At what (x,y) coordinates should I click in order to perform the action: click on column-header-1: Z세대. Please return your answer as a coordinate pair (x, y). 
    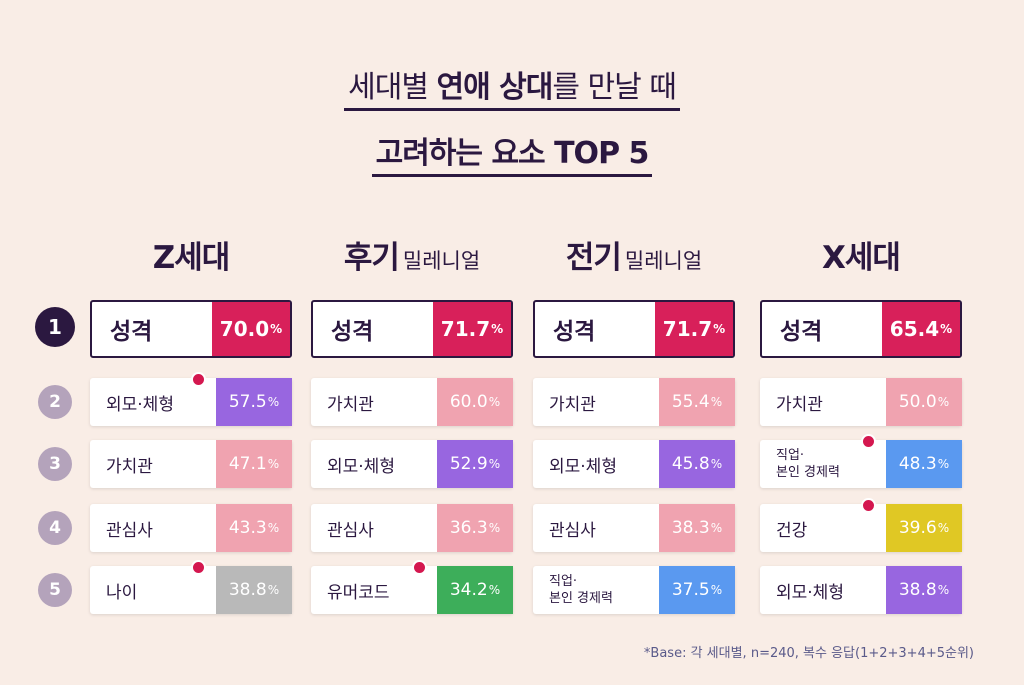
    Looking at the image, I should click on (191, 254).